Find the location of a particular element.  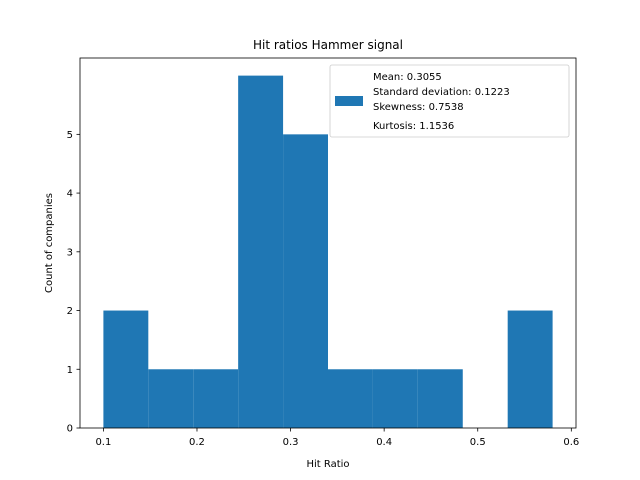

x-tick-label: 0.5 is located at coordinates (478, 442).